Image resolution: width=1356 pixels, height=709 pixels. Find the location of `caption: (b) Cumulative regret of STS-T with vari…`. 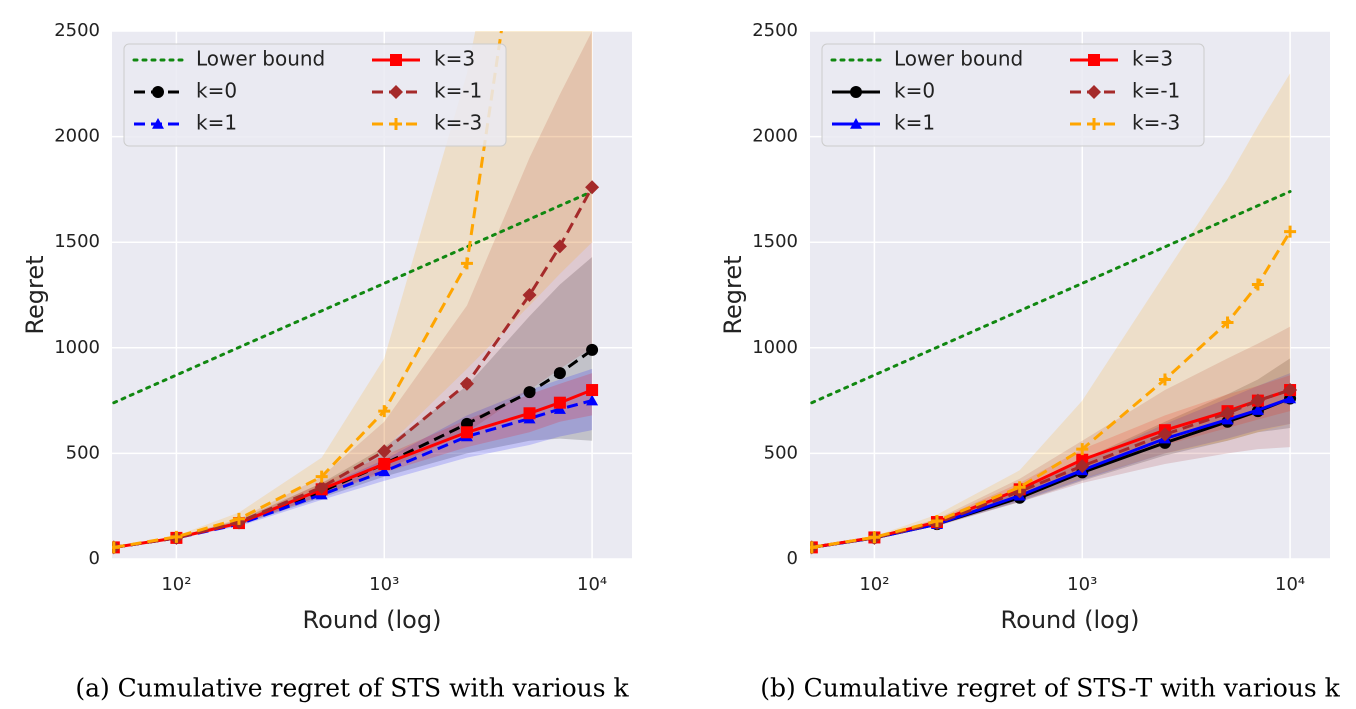

caption: (b) Cumulative regret of STS-T with vari… is located at coordinates (1050, 688).